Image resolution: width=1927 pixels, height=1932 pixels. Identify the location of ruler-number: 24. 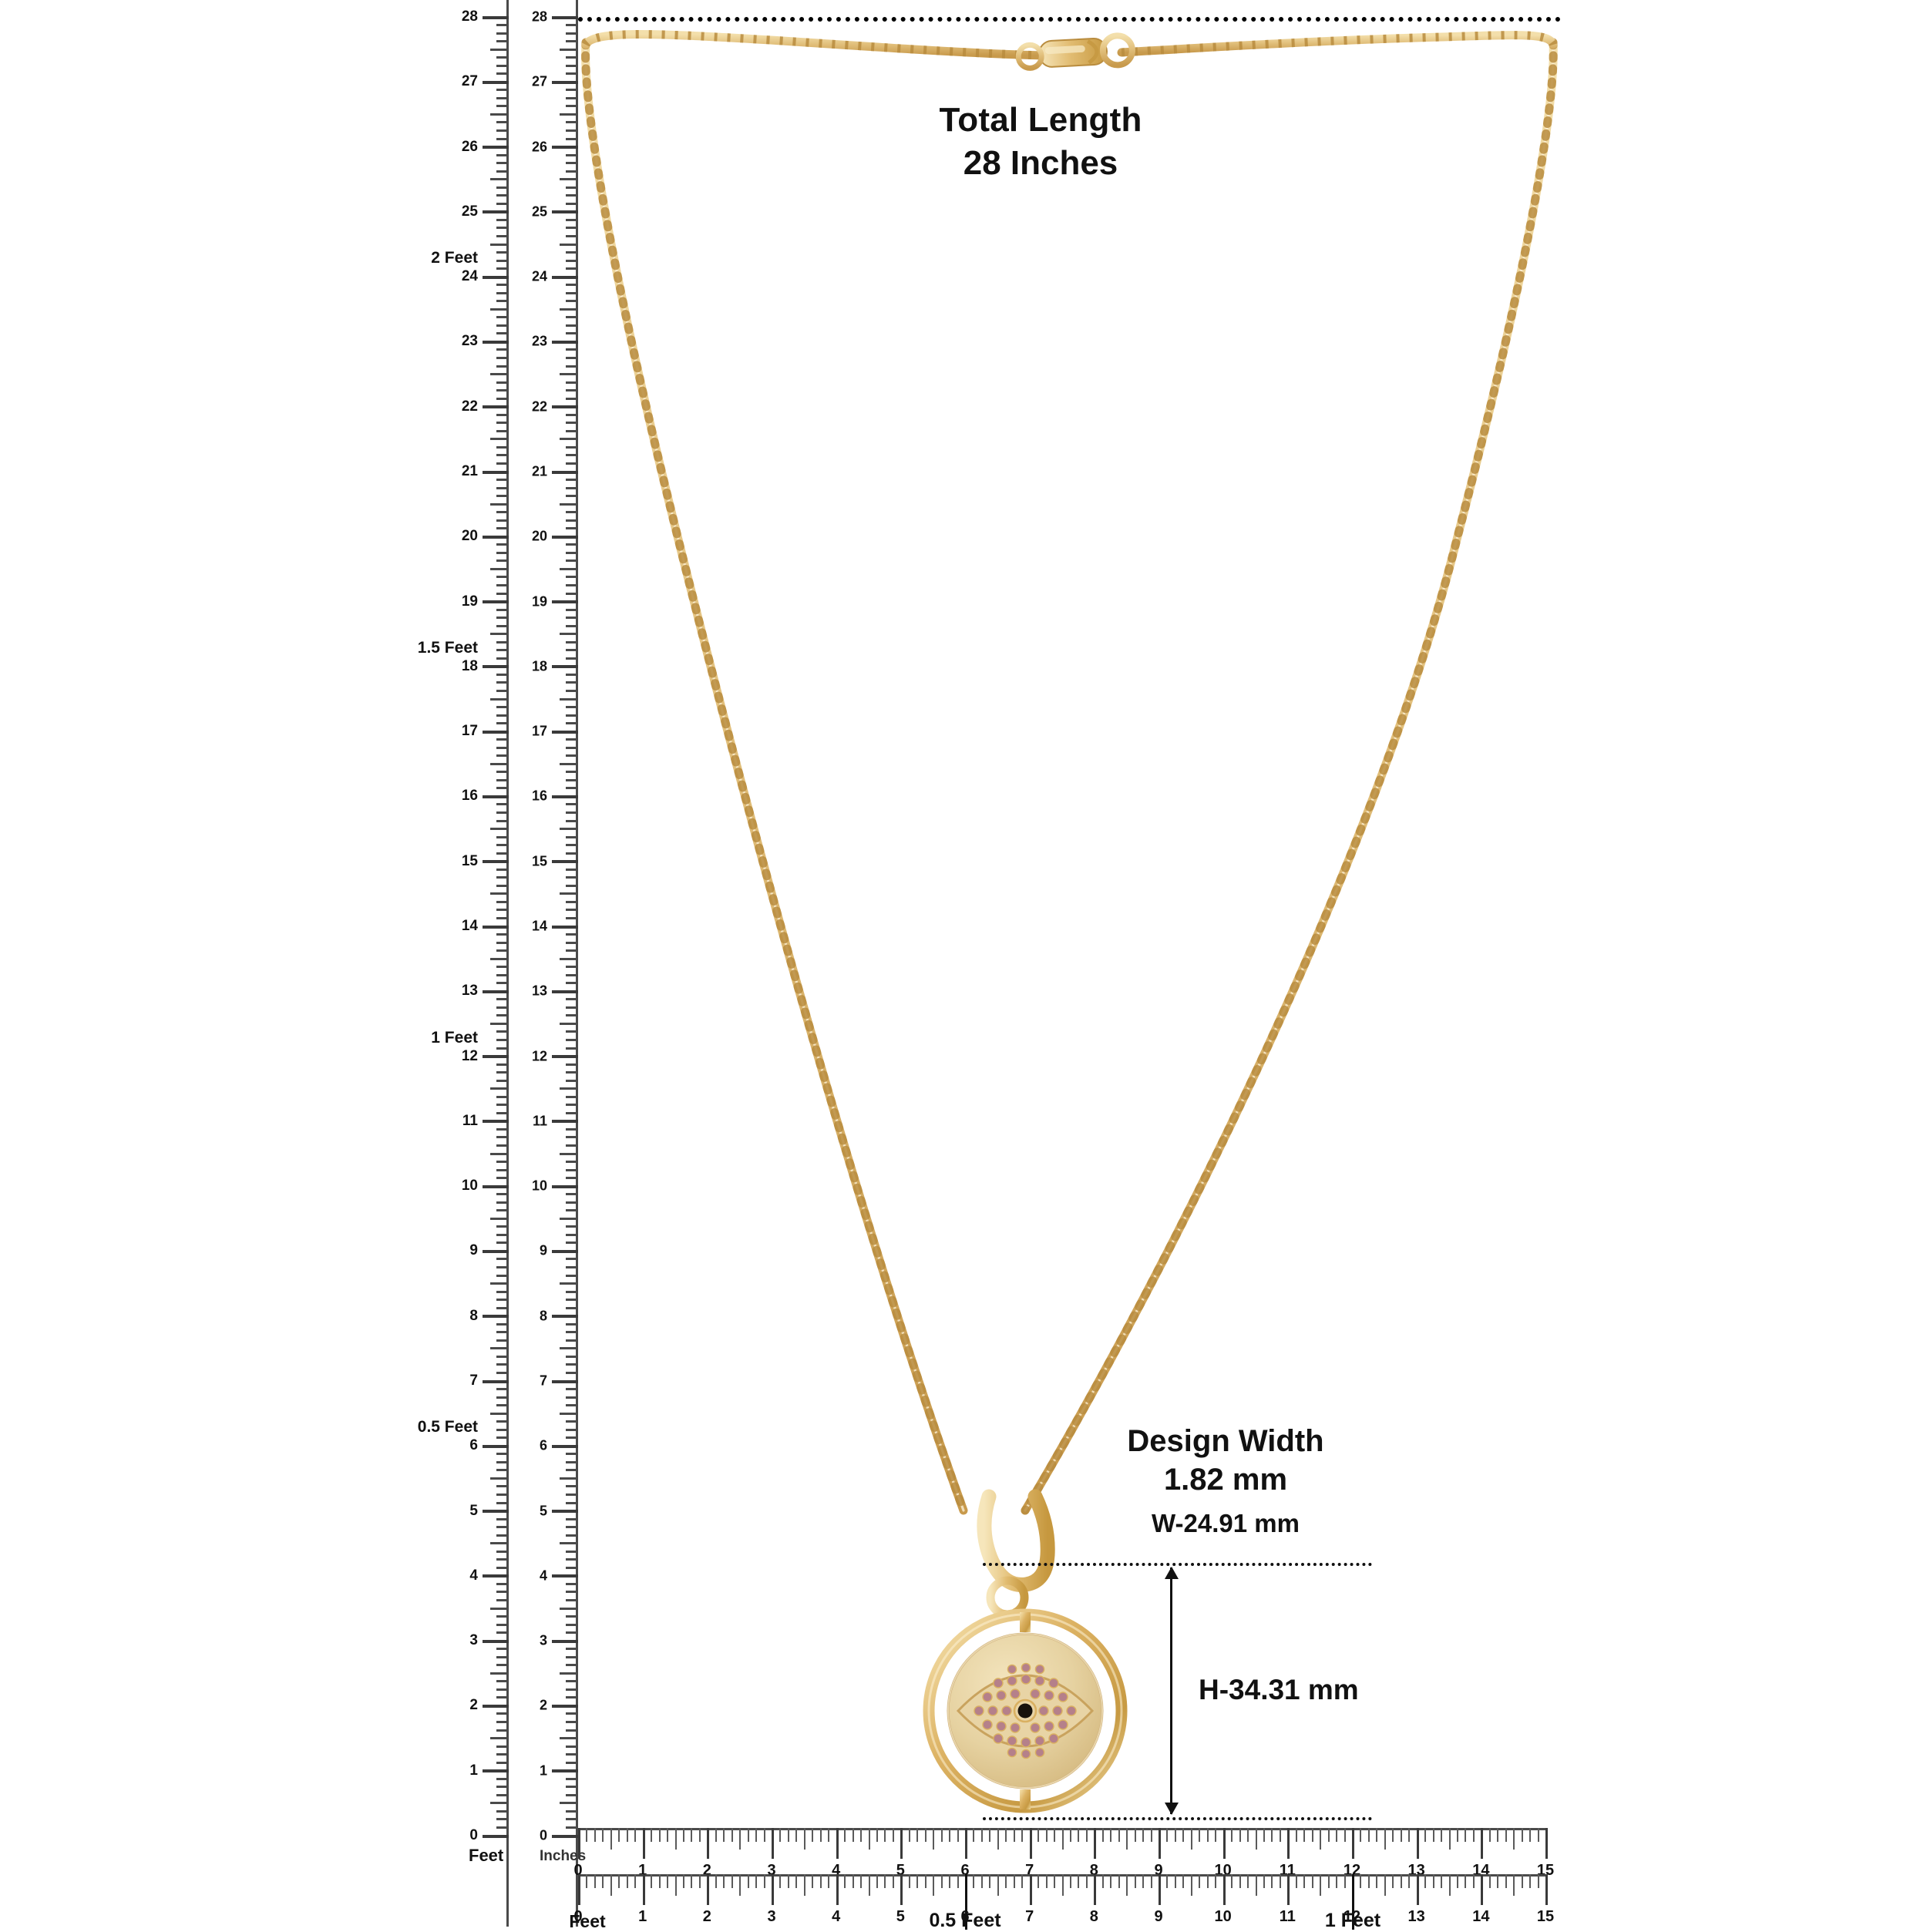
(539, 276).